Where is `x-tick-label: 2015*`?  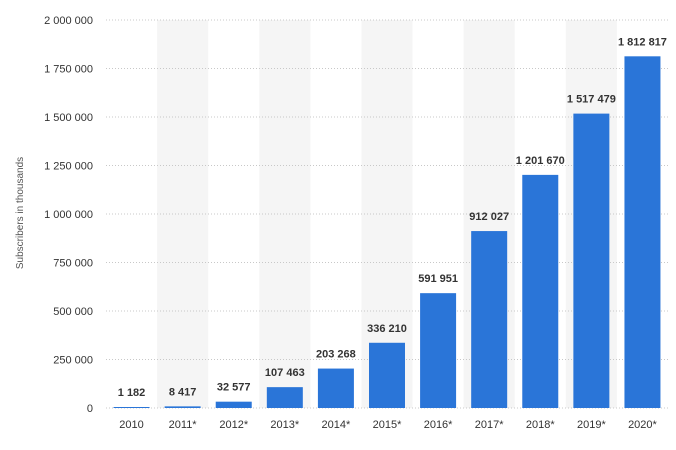
x-tick-label: 2015* is located at coordinates (387, 425).